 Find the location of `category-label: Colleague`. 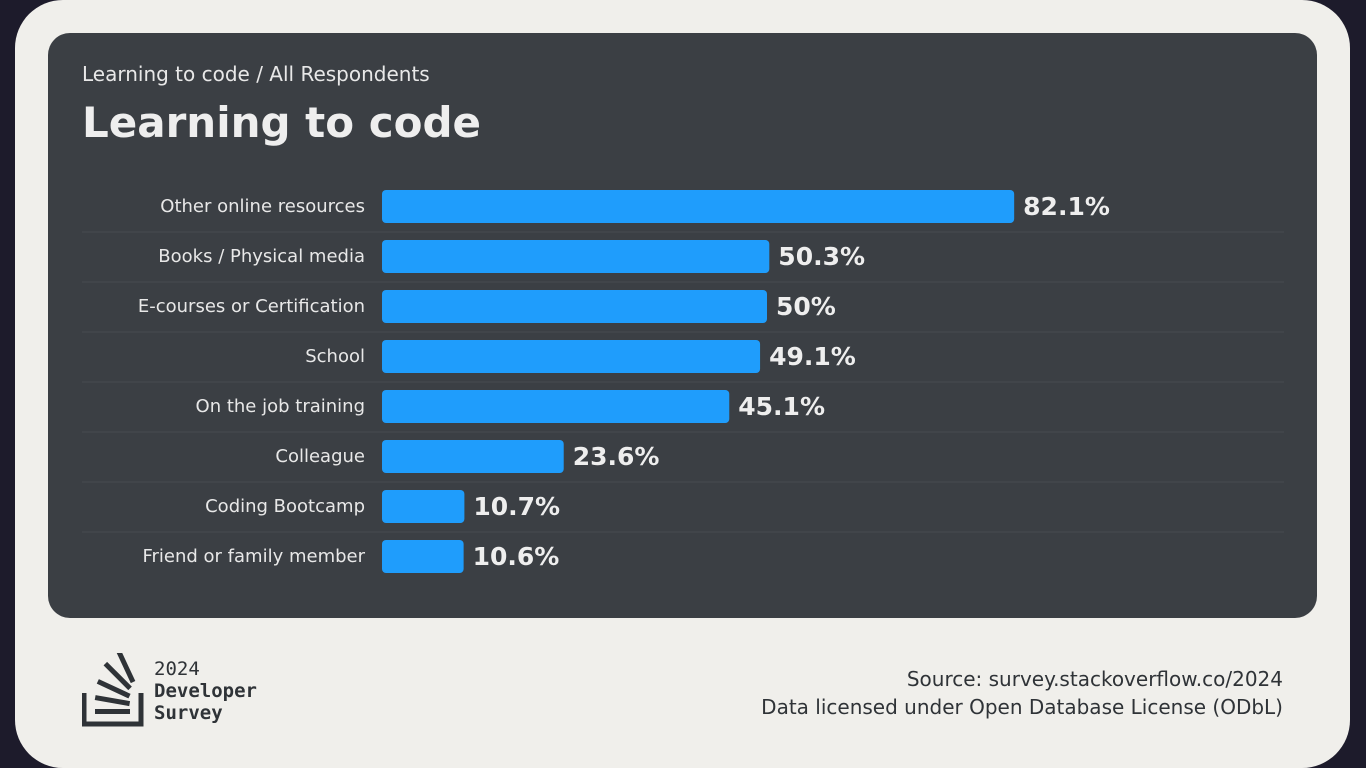

category-label: Colleague is located at coordinates (320, 456).